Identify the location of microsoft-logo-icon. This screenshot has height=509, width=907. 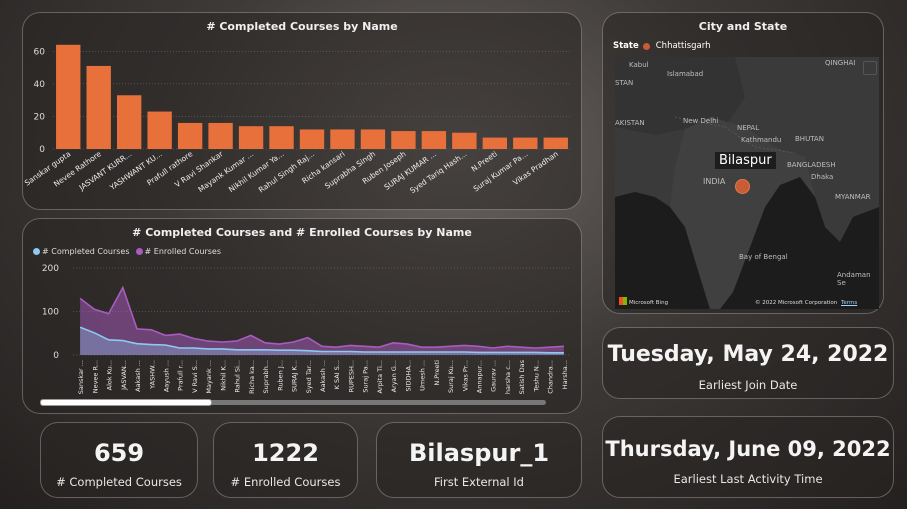
(623, 301).